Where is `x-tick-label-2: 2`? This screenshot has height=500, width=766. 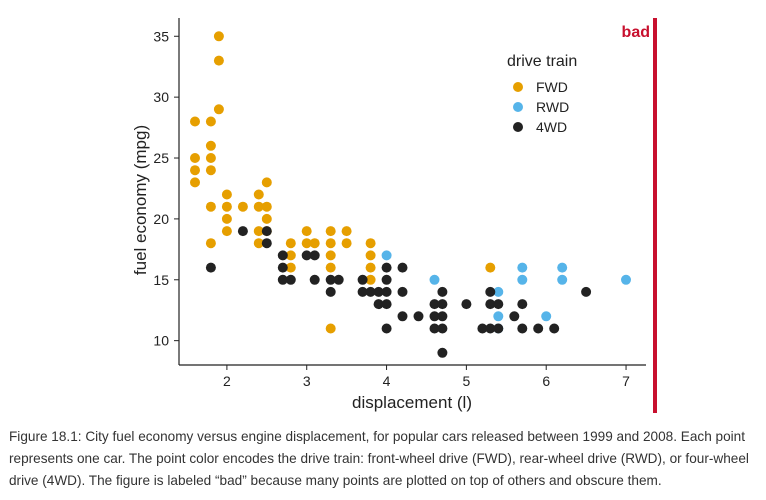 x-tick-label-2: 2 is located at coordinates (227, 381).